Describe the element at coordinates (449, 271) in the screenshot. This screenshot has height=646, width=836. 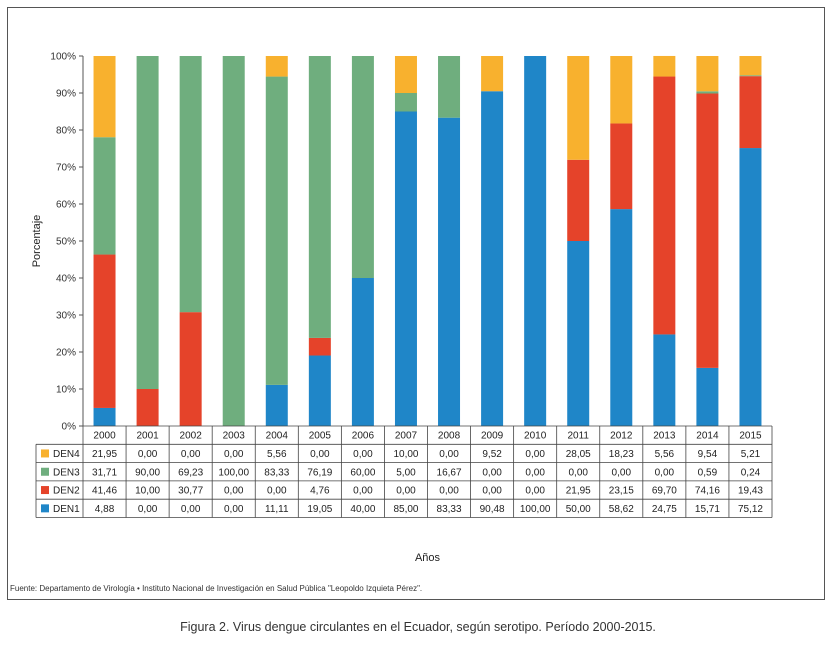
I see `bar-den1-2008` at that location.